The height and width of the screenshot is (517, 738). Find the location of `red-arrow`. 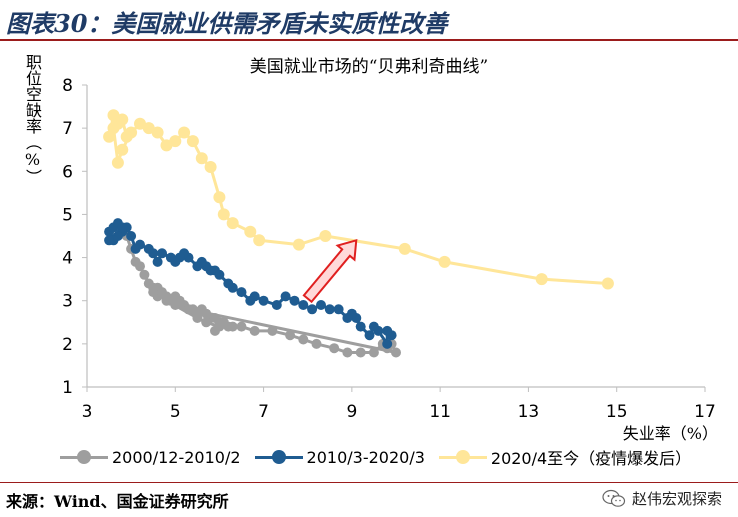

red-arrow is located at coordinates (330, 271).